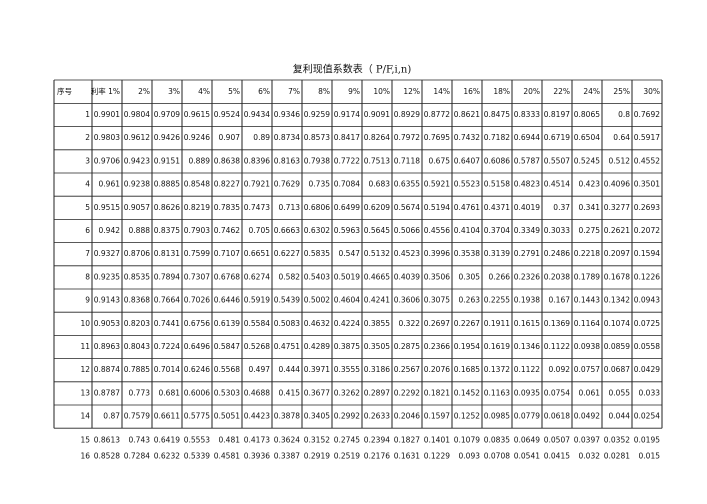  Describe the element at coordinates (407, 184) in the screenshot. I see `cell-value: 0.6355` at that location.